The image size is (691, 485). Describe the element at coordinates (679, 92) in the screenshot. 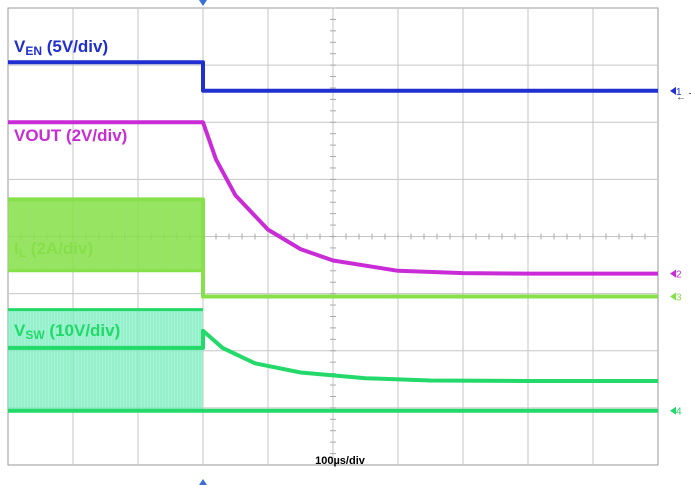

I see `marker-label: 1` at that location.